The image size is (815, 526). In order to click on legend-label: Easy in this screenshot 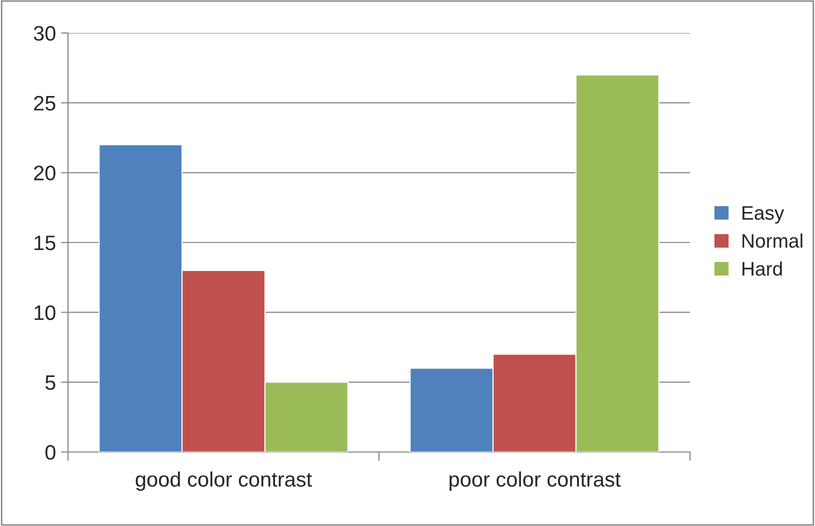, I will do `click(763, 215)`.